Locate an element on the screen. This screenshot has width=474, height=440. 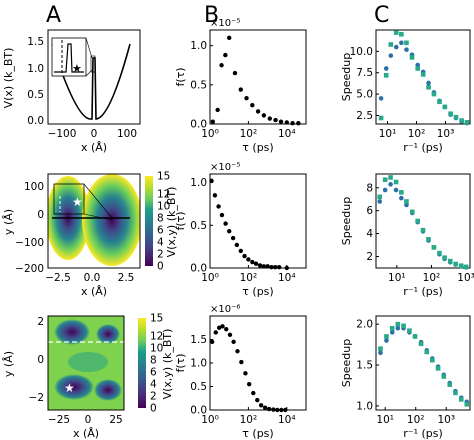
x-tick: −2.5 is located at coordinates (58, 278).